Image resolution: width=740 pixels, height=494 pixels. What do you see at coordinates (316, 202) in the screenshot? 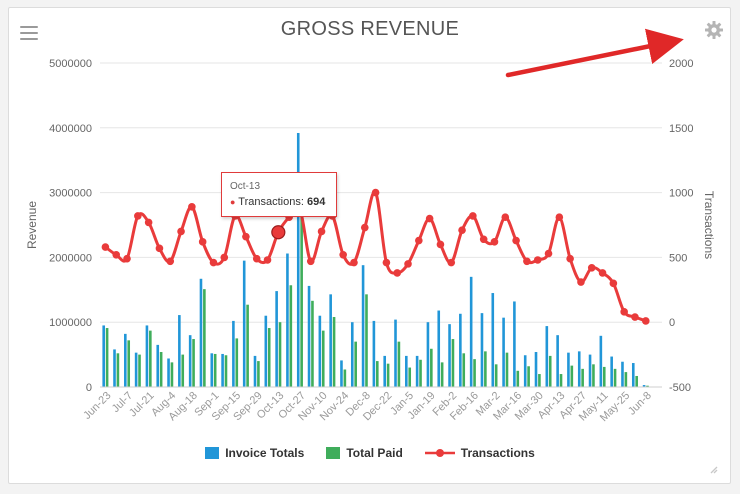
I see `tooltip-value: 694` at bounding box center [316, 202].